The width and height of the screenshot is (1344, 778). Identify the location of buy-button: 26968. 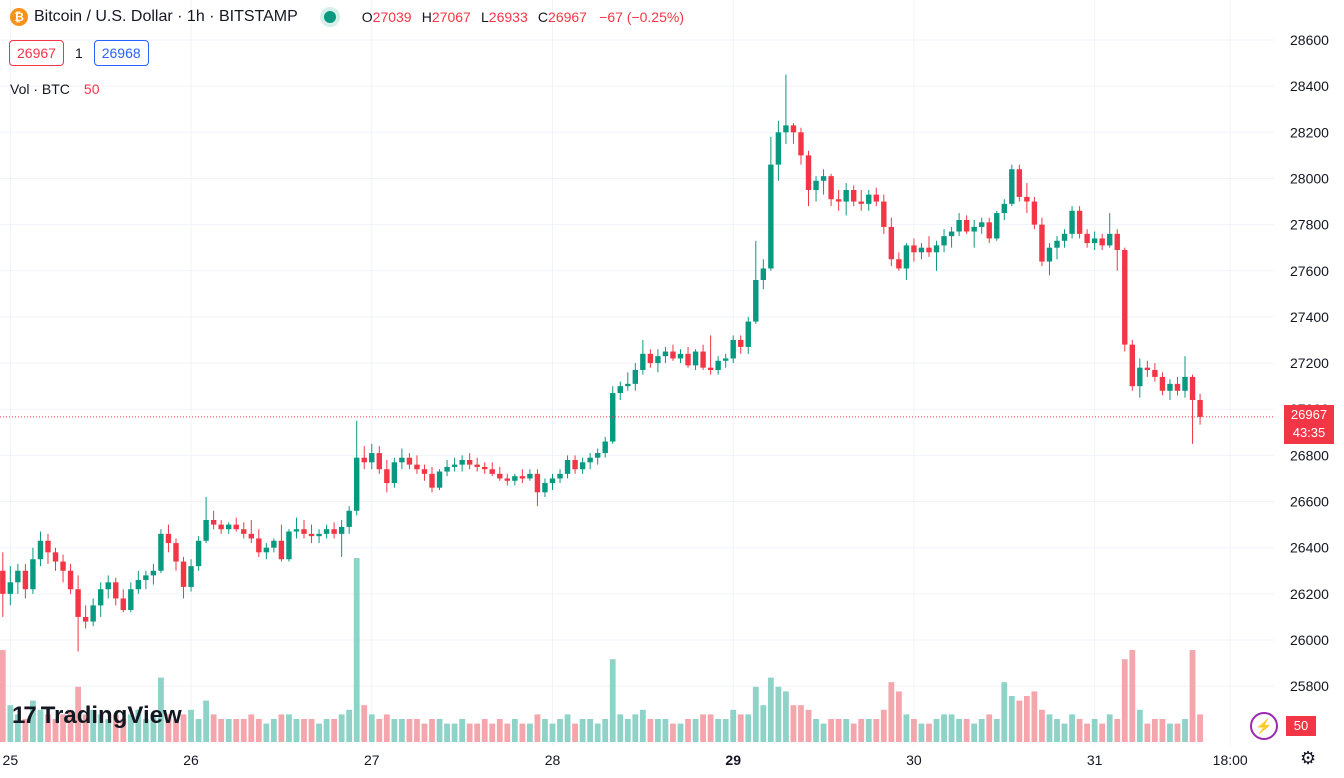
(121, 53).